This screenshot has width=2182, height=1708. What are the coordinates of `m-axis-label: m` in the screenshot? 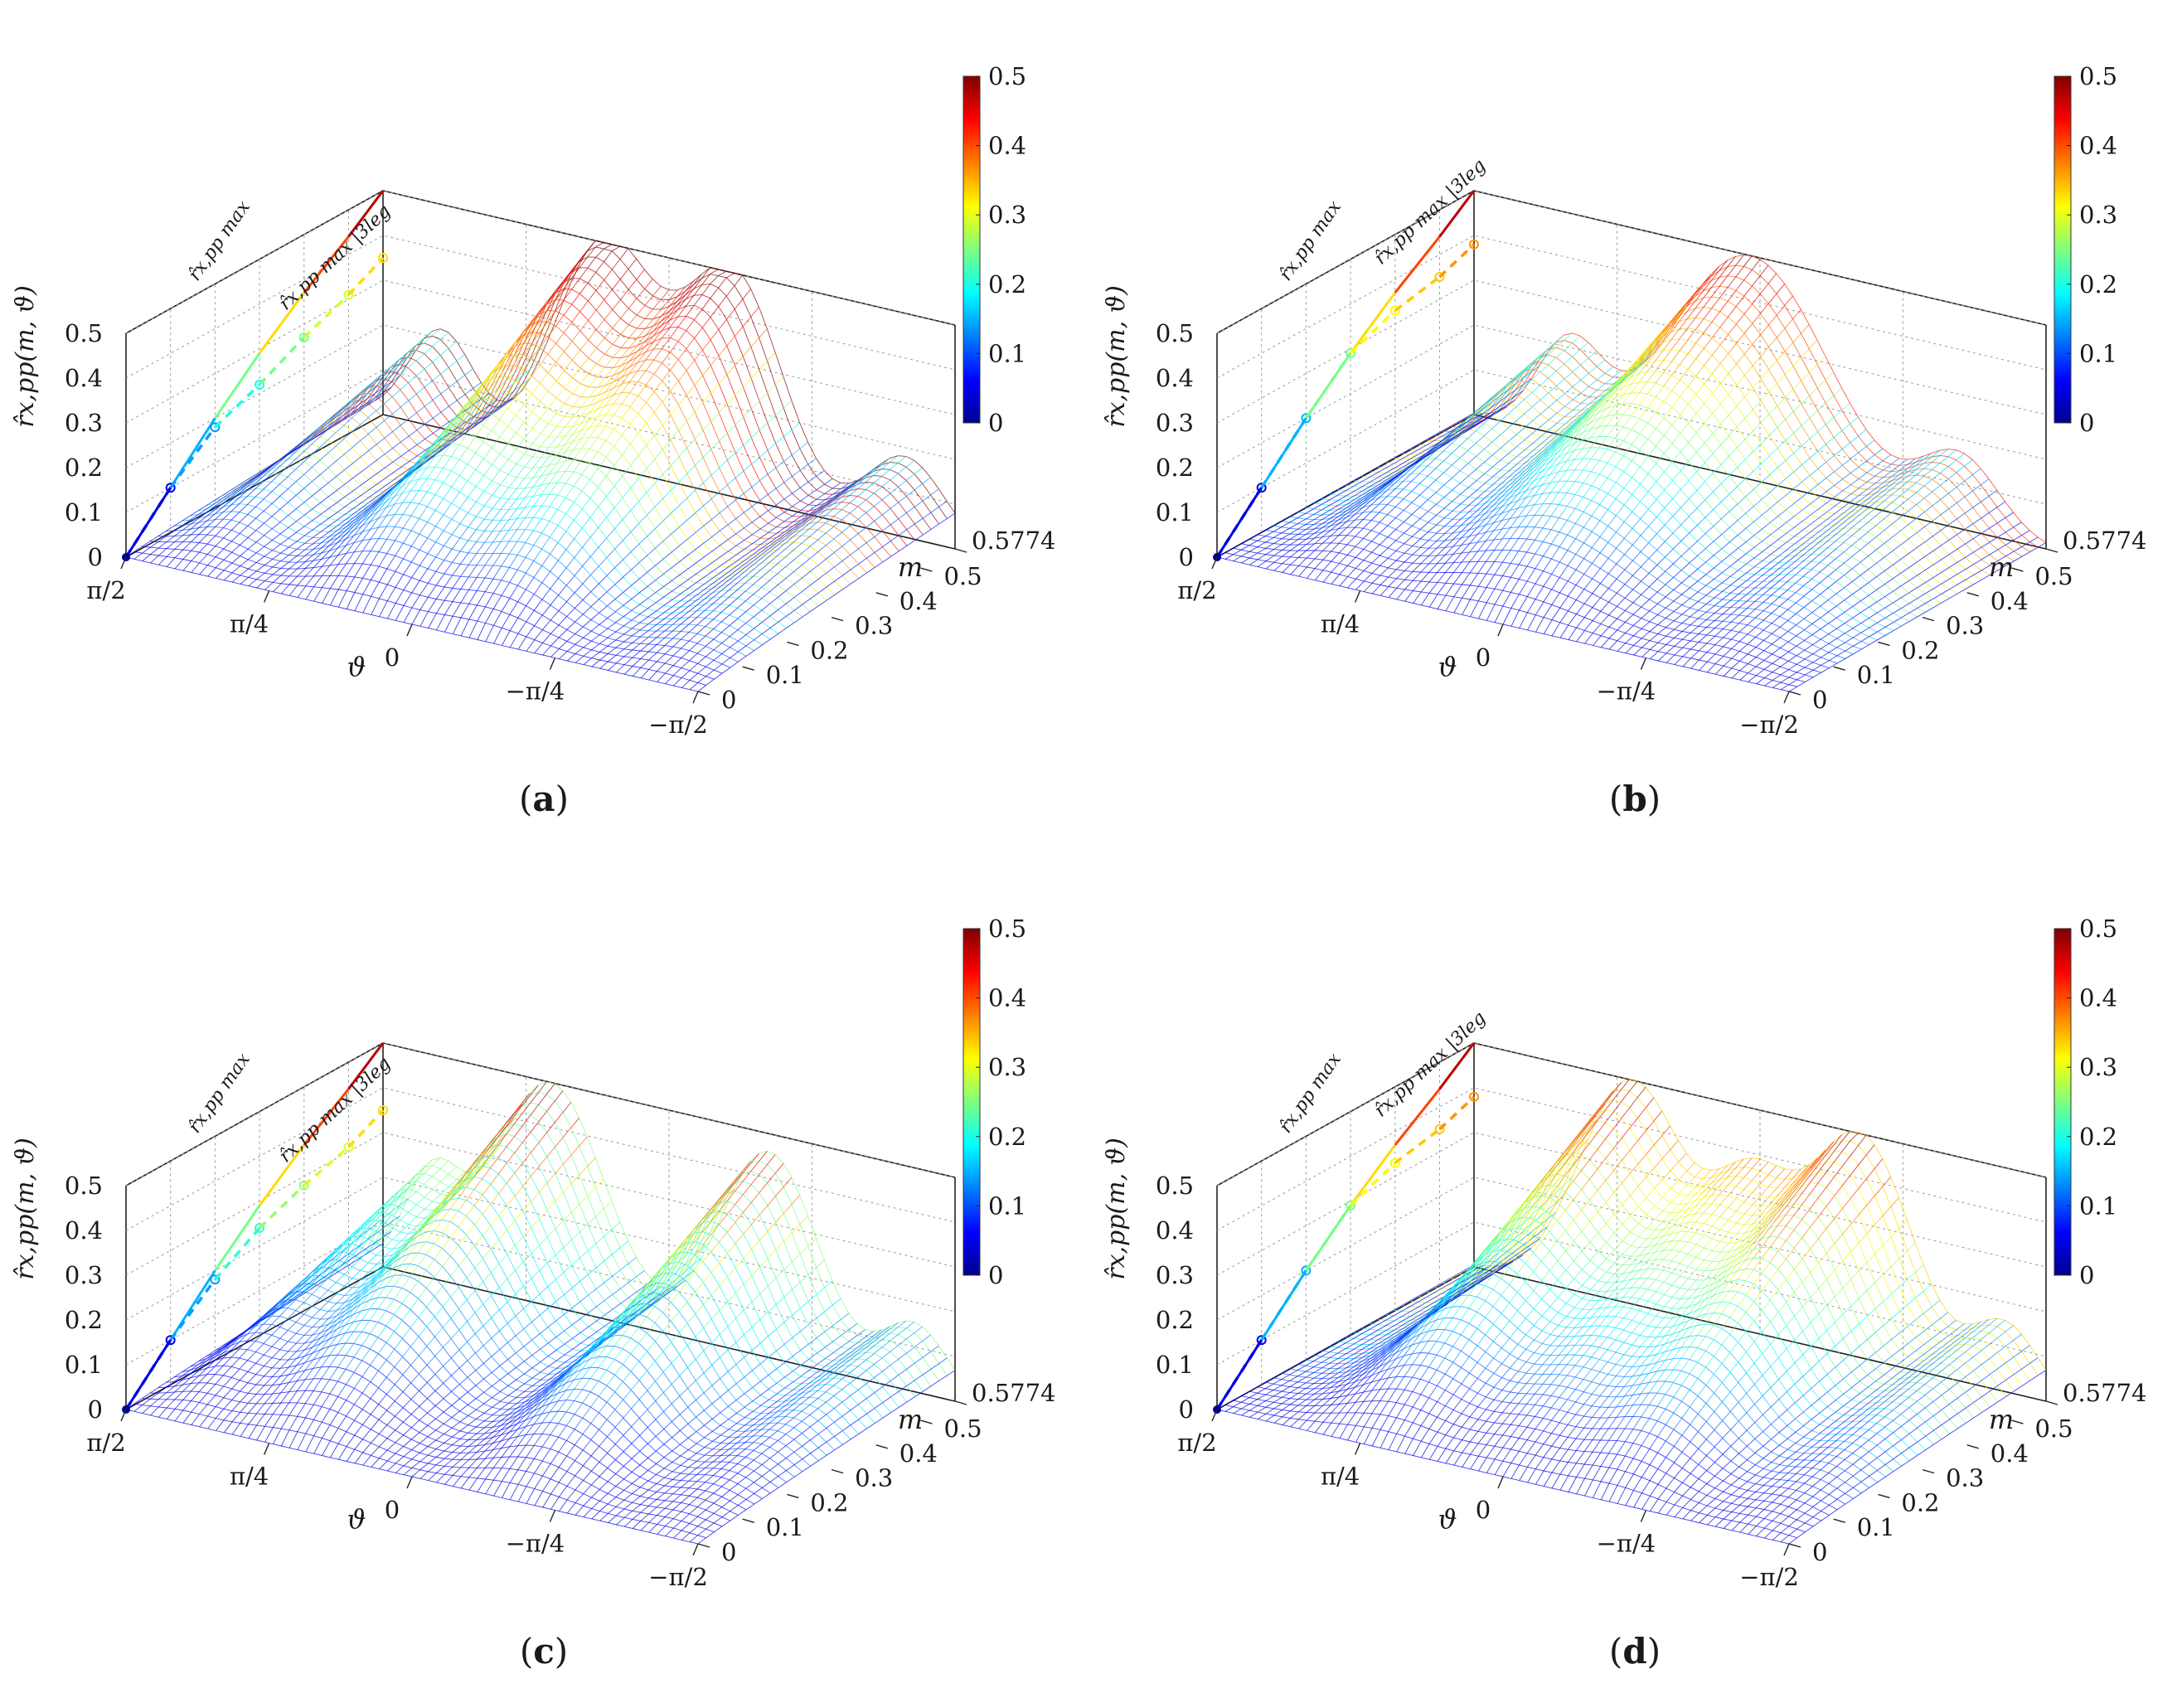 It's located at (910, 567).